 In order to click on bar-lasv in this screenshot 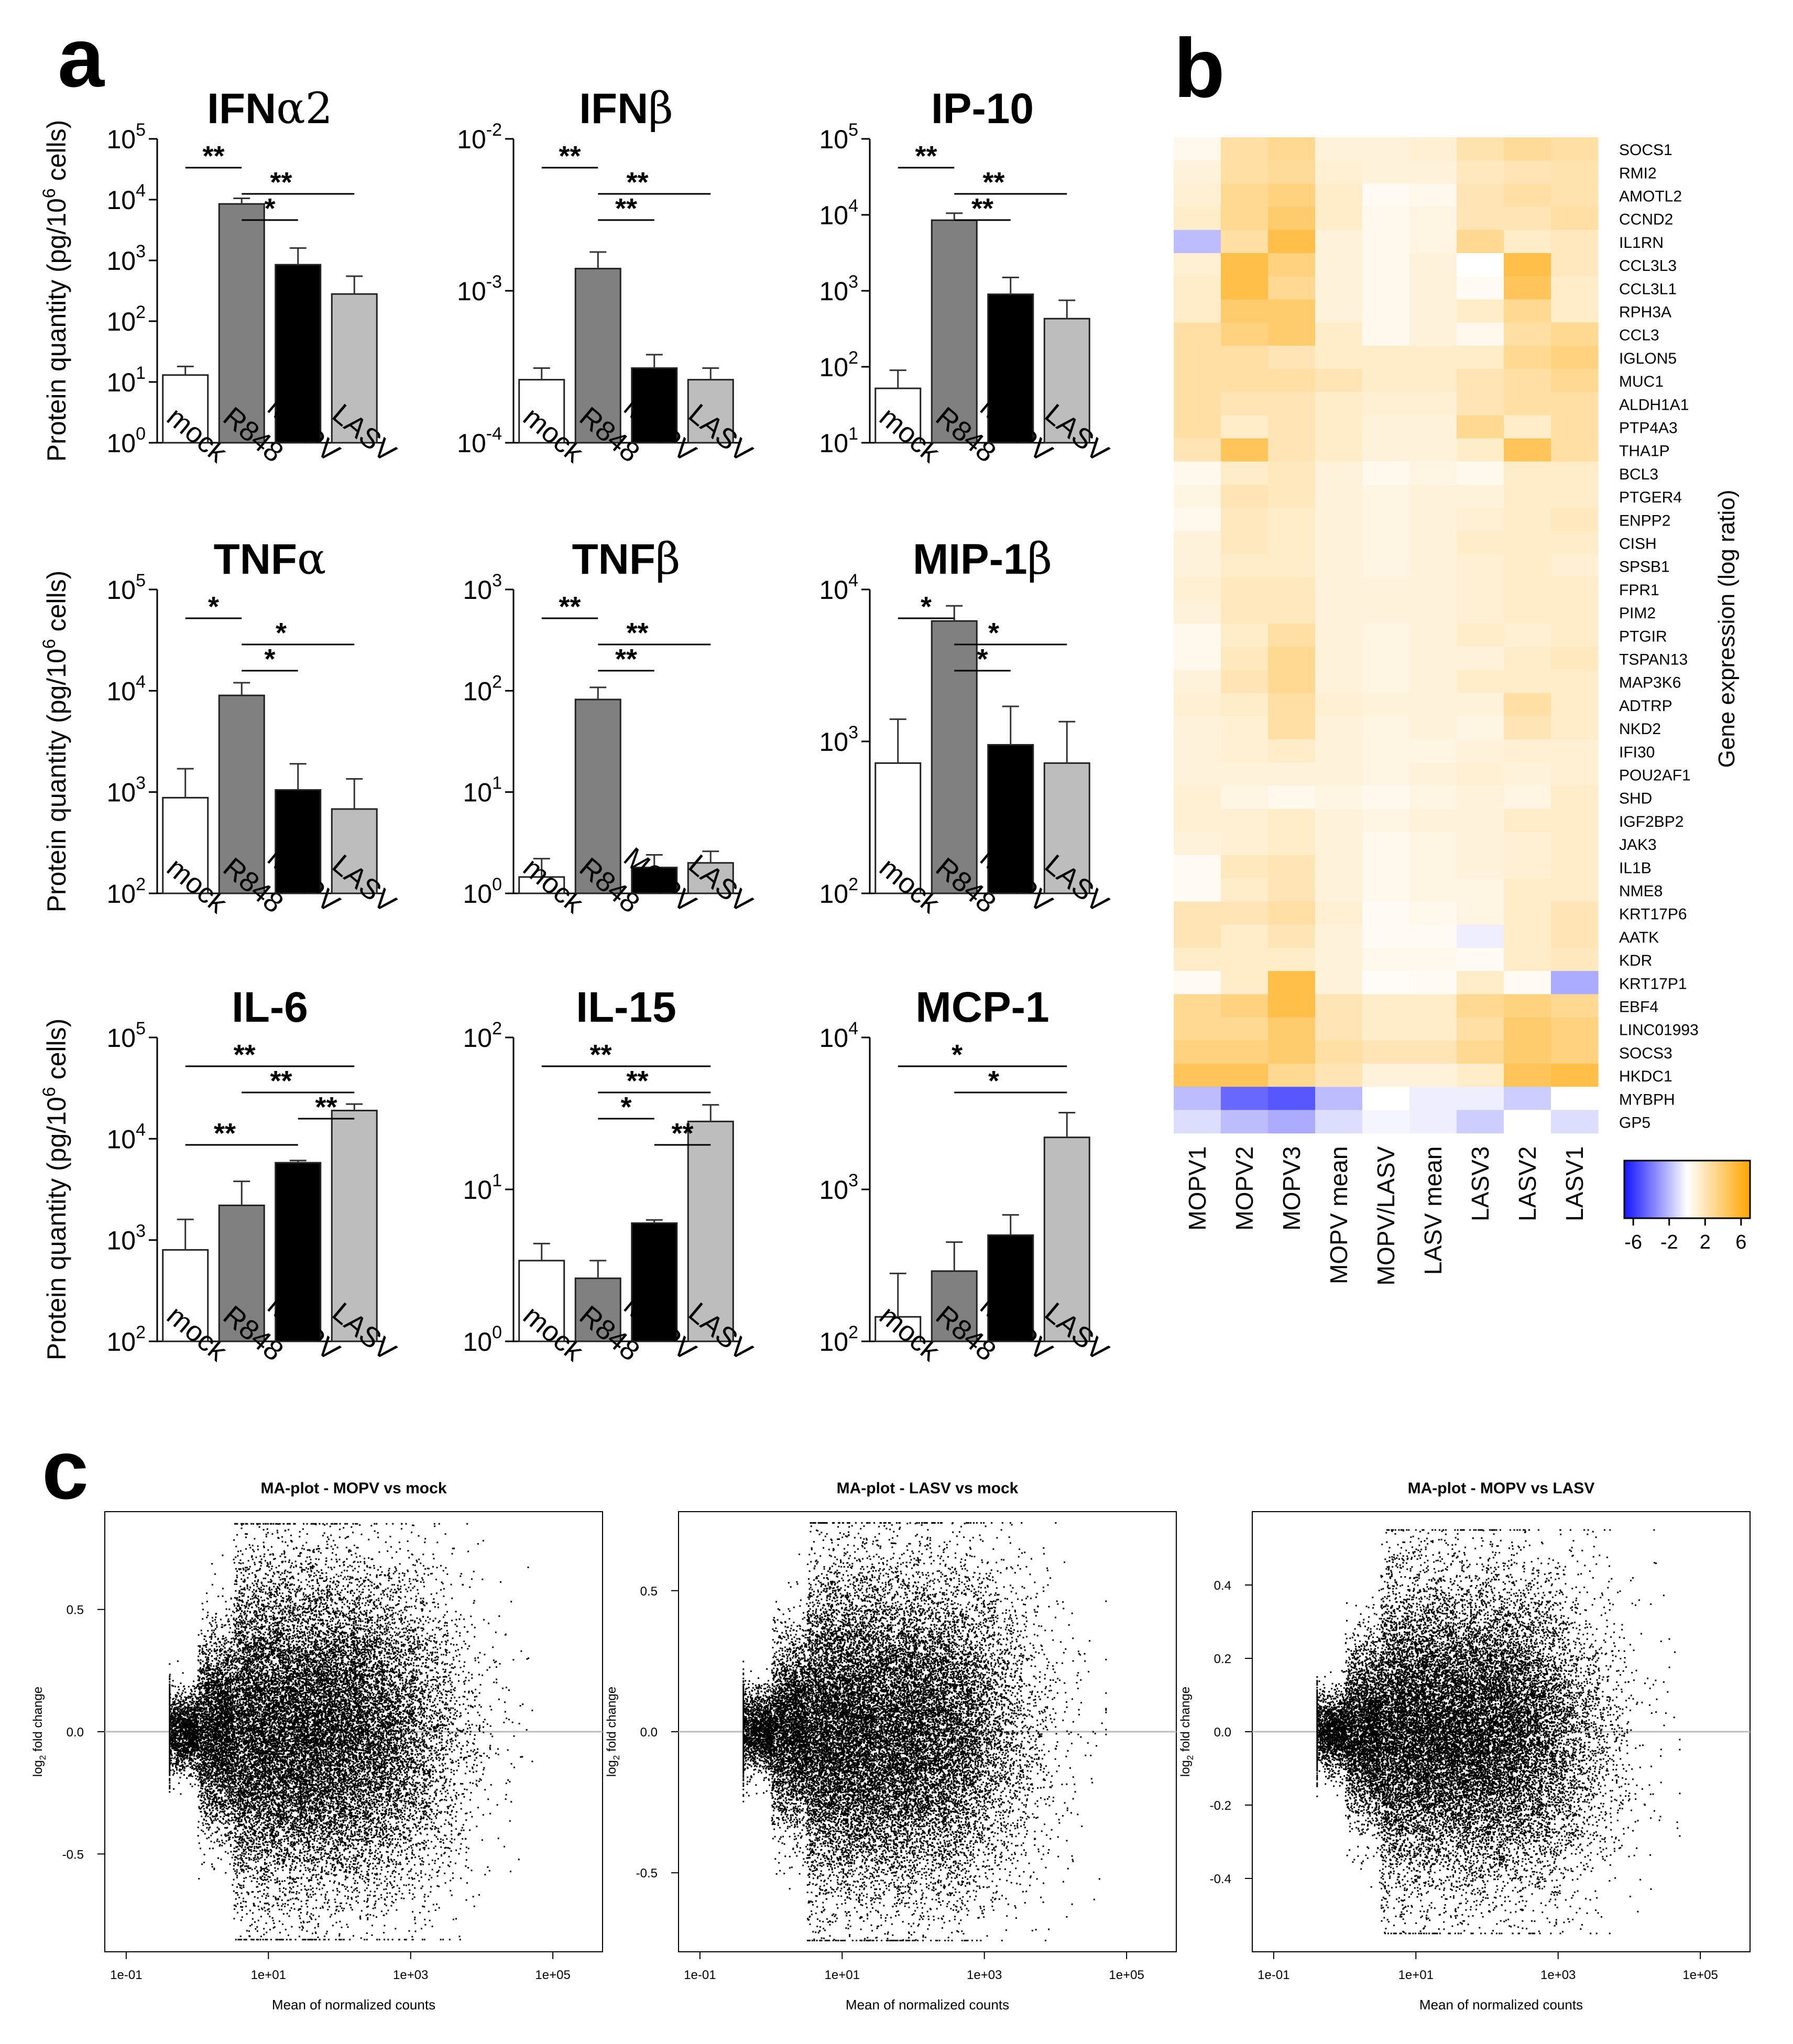, I will do `click(710, 878)`.